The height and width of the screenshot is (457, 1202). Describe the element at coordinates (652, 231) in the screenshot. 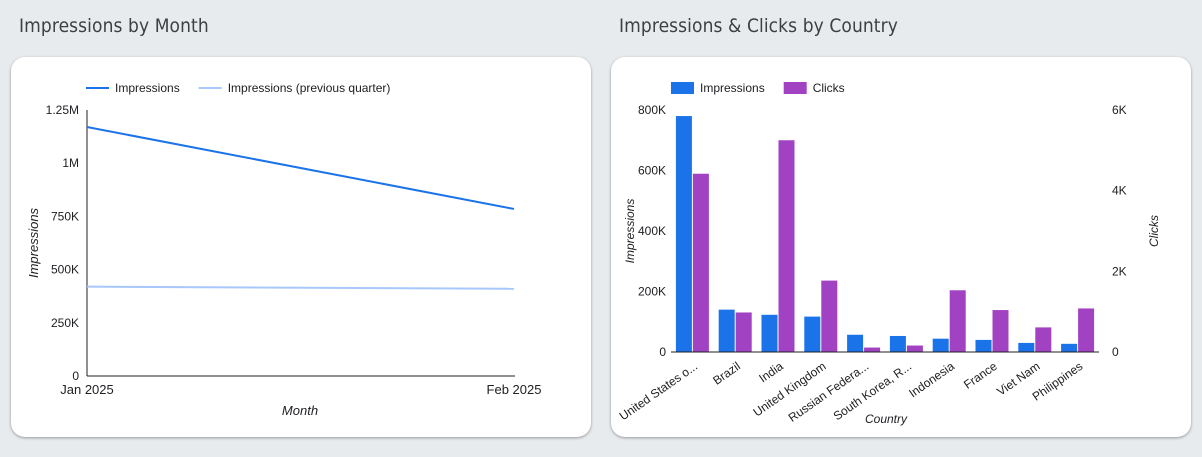

I see `y-left-tick-label: 400K` at that location.